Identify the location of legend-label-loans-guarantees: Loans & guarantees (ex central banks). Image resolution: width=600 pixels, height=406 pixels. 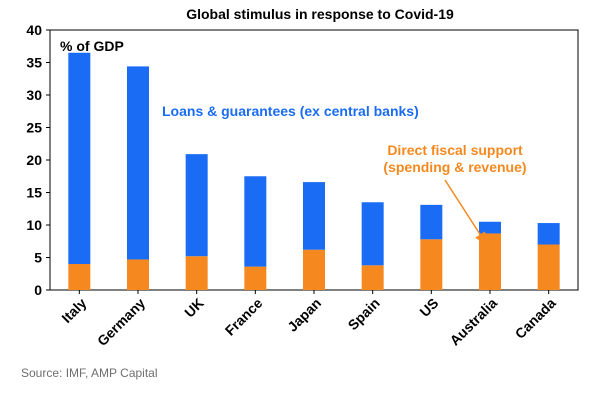
(290, 111).